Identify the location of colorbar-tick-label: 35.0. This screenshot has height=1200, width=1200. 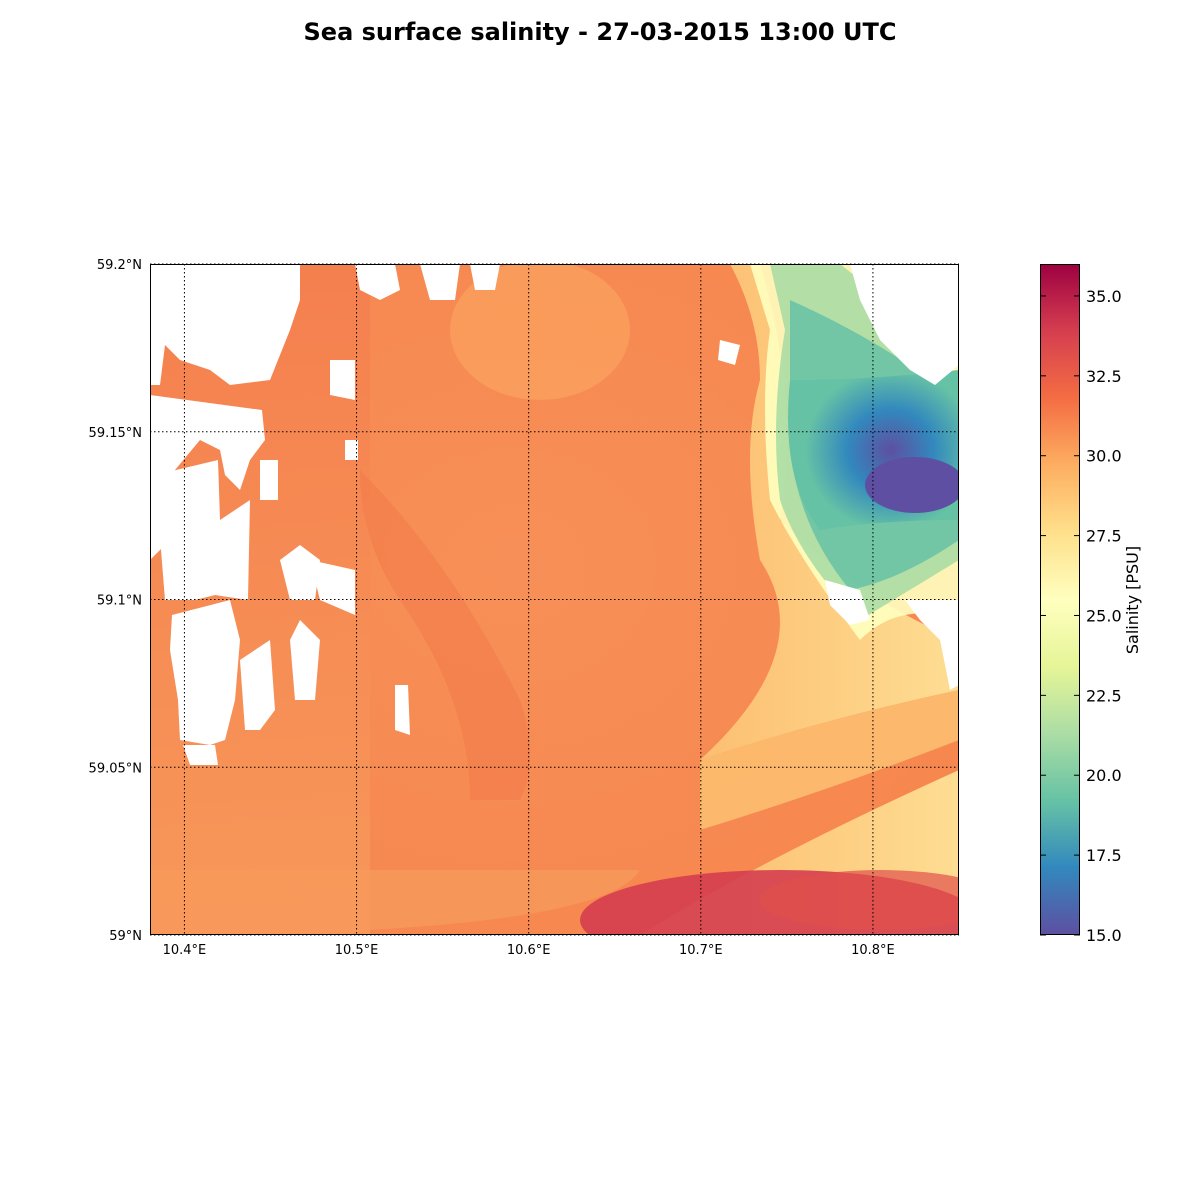
(1104, 296).